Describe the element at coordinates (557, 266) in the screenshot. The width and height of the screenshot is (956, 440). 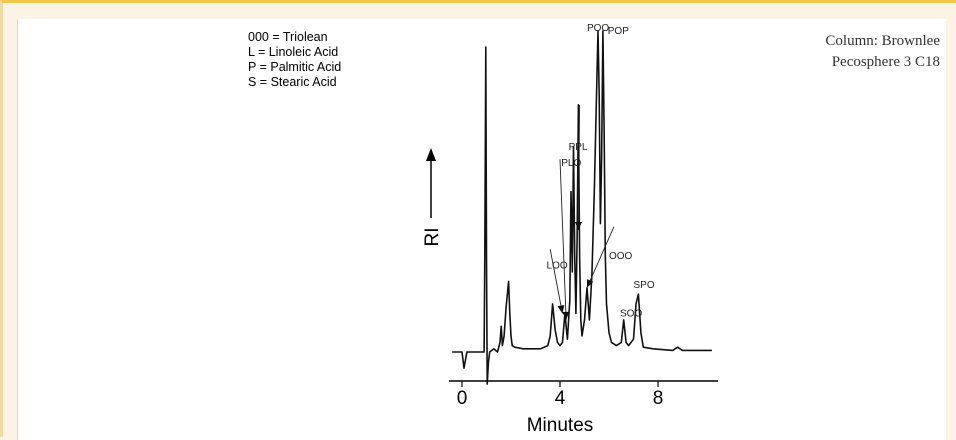
I see `peak-label: LOO` at that location.